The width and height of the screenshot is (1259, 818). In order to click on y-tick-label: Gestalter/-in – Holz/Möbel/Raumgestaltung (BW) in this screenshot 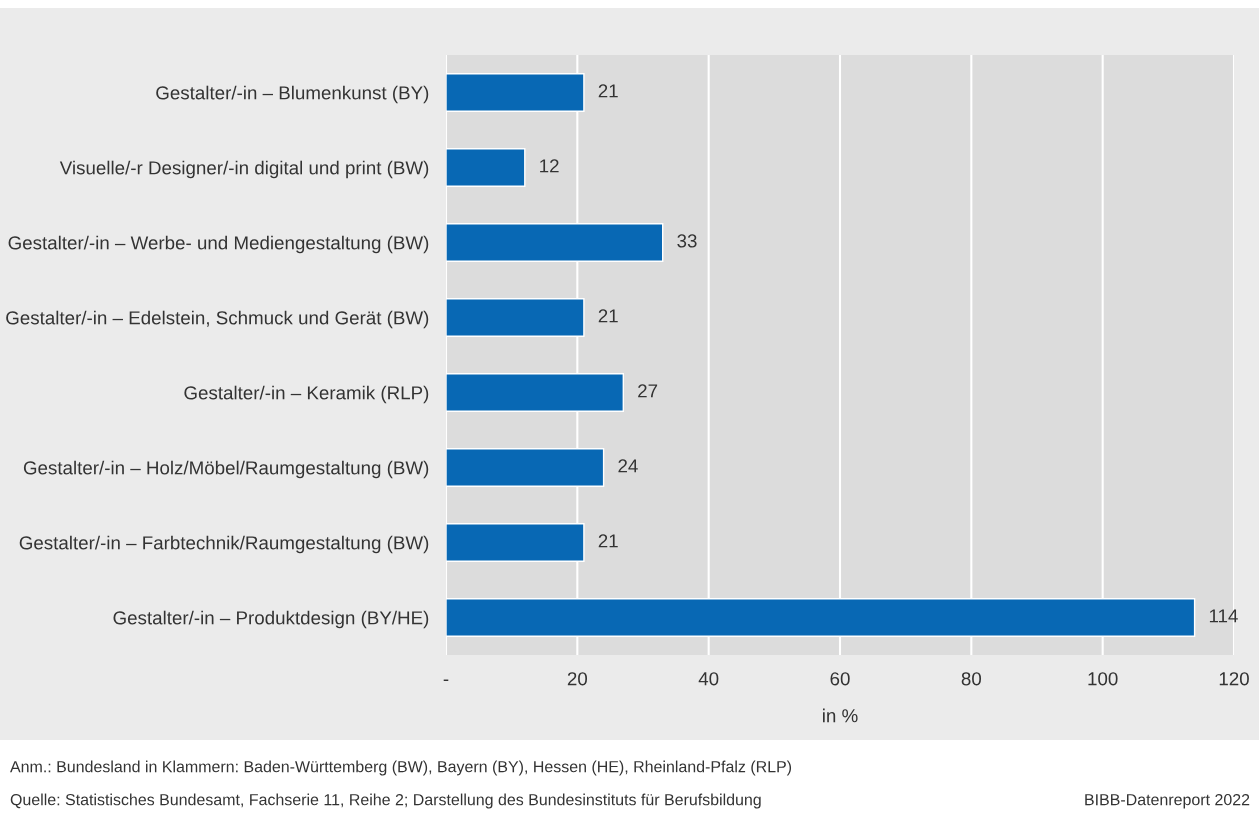, I will do `click(226, 469)`.